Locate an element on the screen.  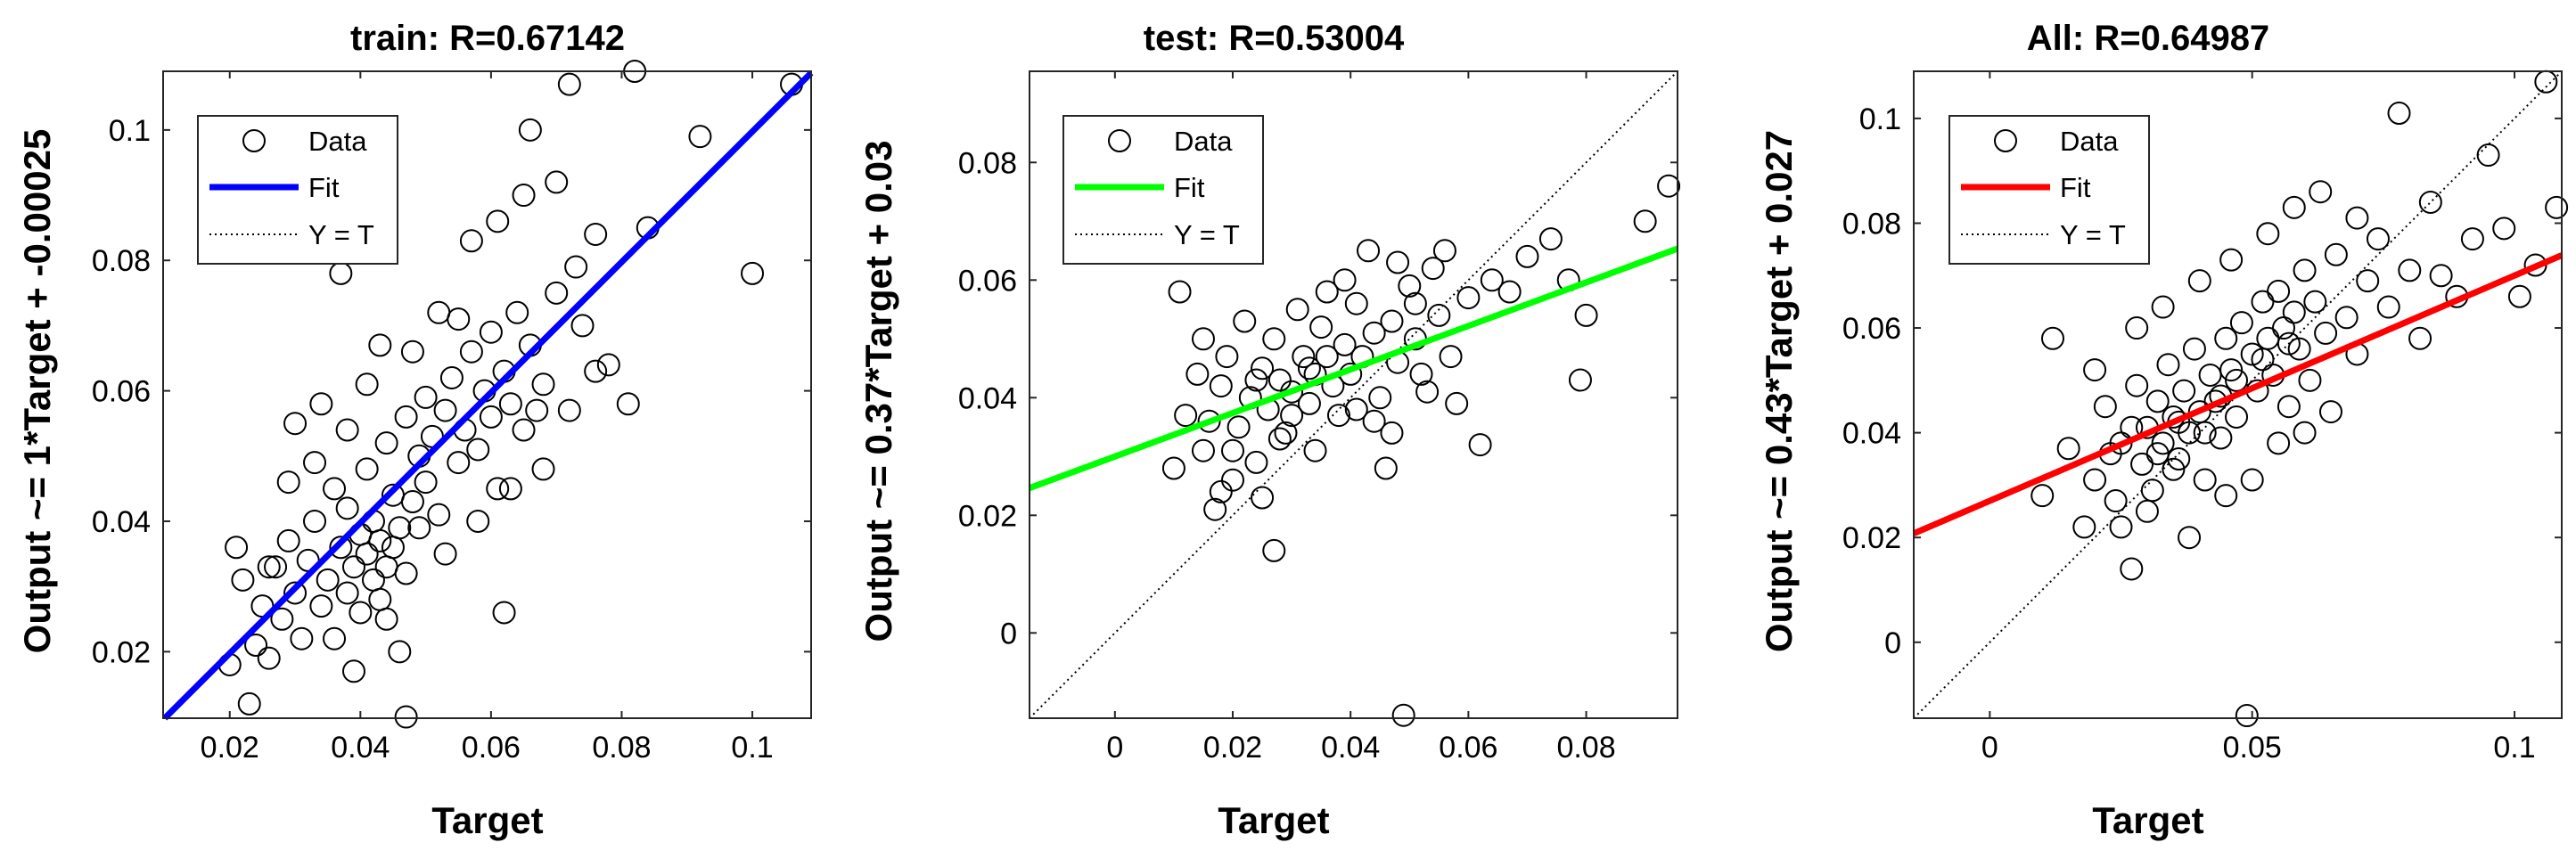
y-tick-label: 0.06 is located at coordinates (987, 281).